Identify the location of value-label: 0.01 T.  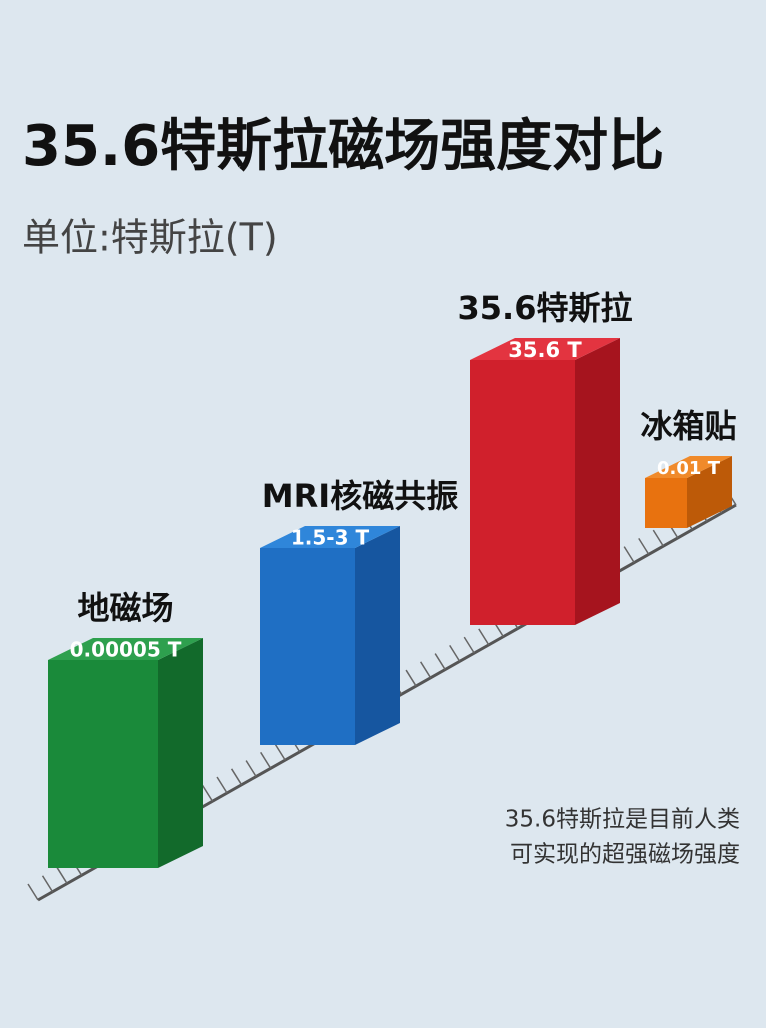
(689, 468).